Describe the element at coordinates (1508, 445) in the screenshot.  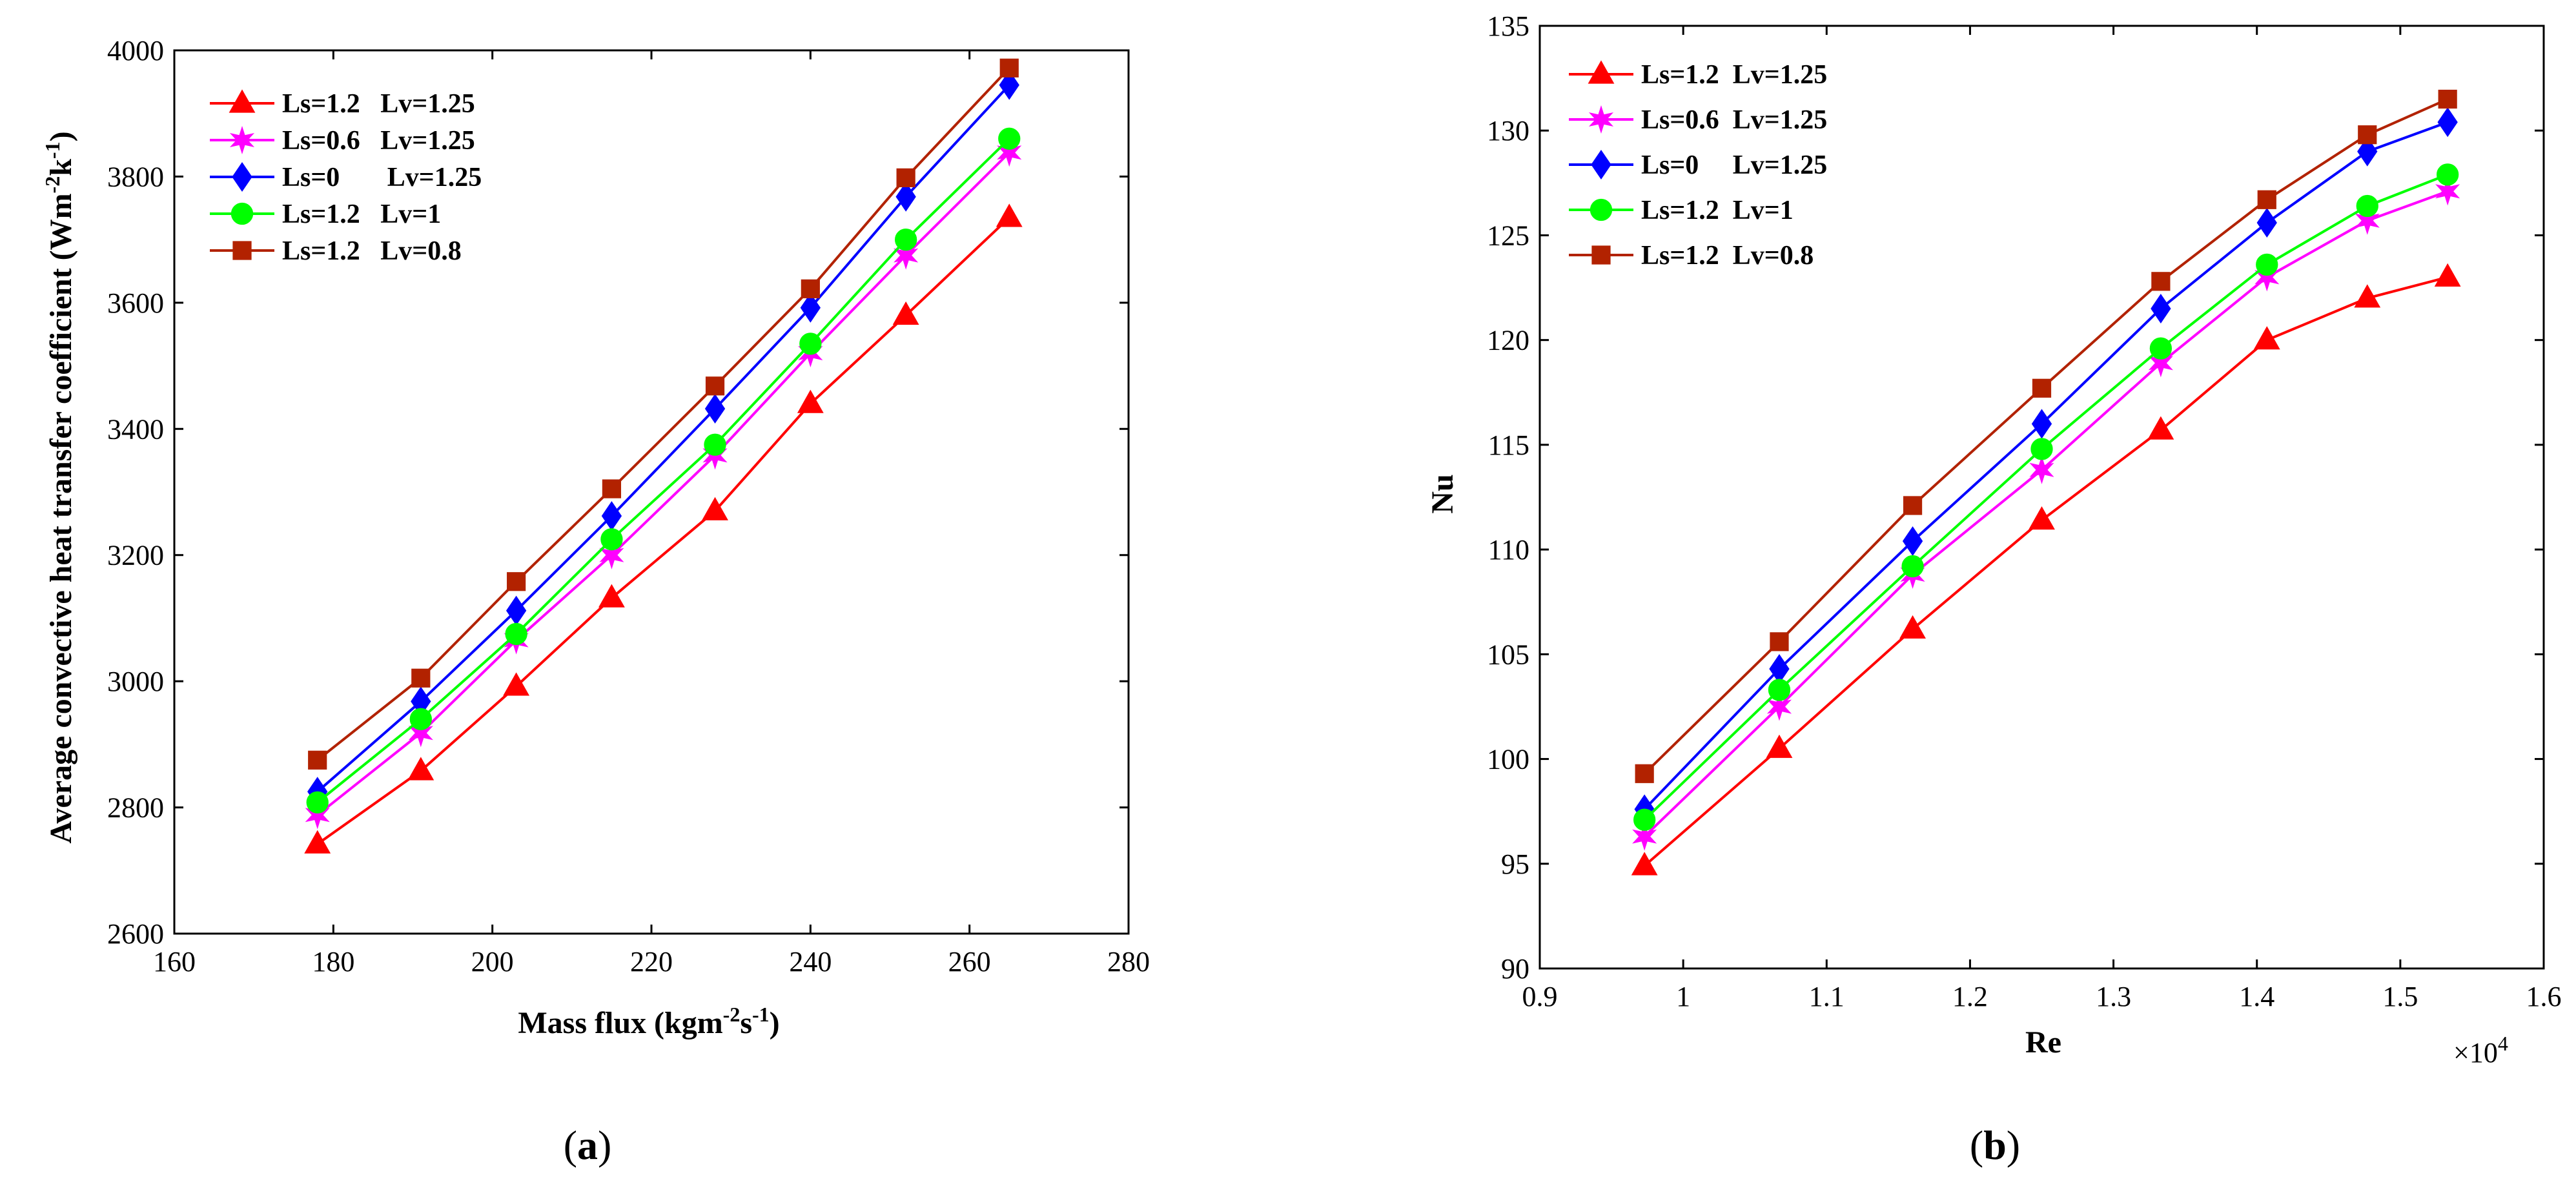
I see `y-tick-label-b: 115` at that location.